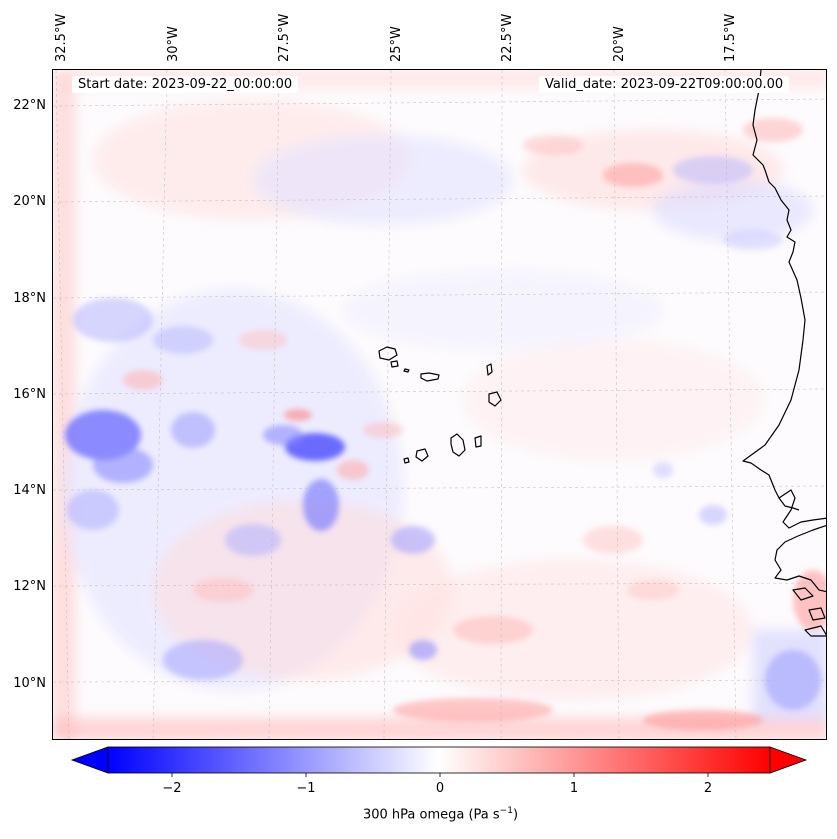 This screenshot has height=839, width=837. Describe the element at coordinates (173, 44) in the screenshot. I see `lon-label-30w: 30°W` at that location.